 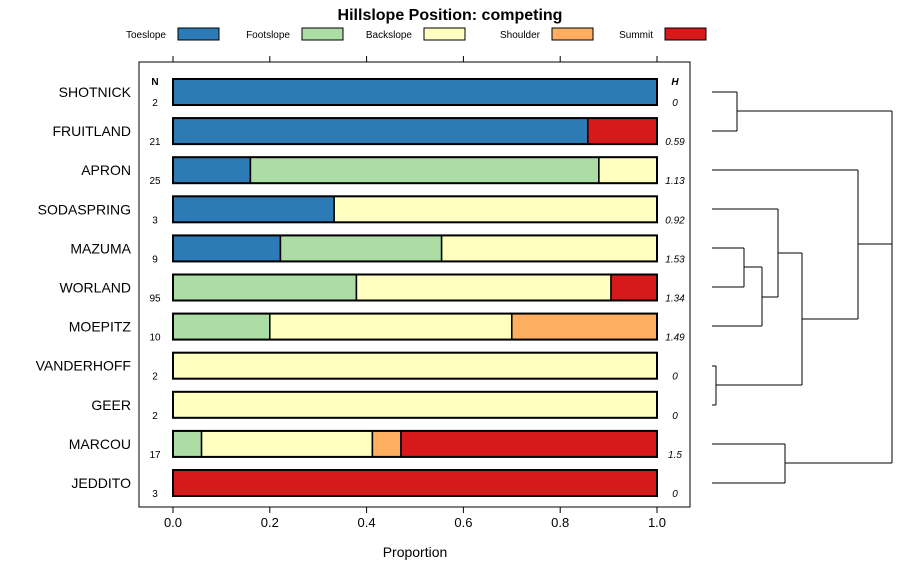 What do you see at coordinates (675, 299) in the screenshot?
I see `h-value: 1.34` at bounding box center [675, 299].